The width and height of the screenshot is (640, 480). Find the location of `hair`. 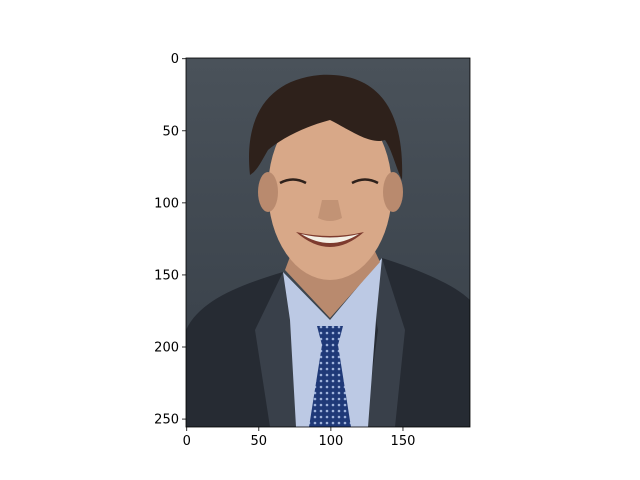

hair is located at coordinates (326, 127).